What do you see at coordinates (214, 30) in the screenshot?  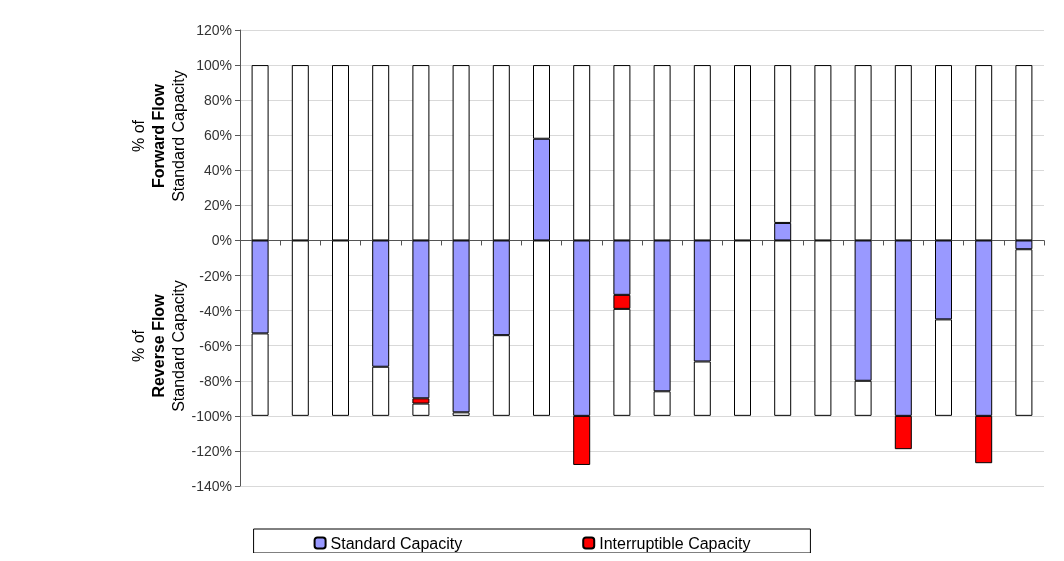 I see `y-tick-label: 120%` at bounding box center [214, 30].